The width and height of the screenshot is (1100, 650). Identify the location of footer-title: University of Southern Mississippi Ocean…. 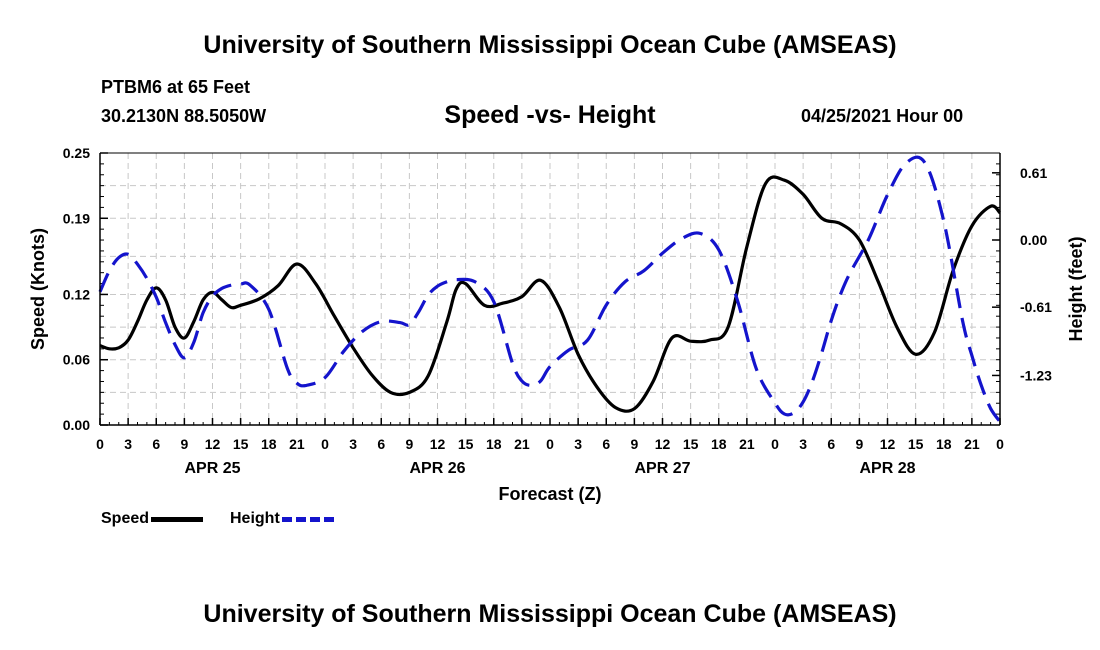
(550, 614).